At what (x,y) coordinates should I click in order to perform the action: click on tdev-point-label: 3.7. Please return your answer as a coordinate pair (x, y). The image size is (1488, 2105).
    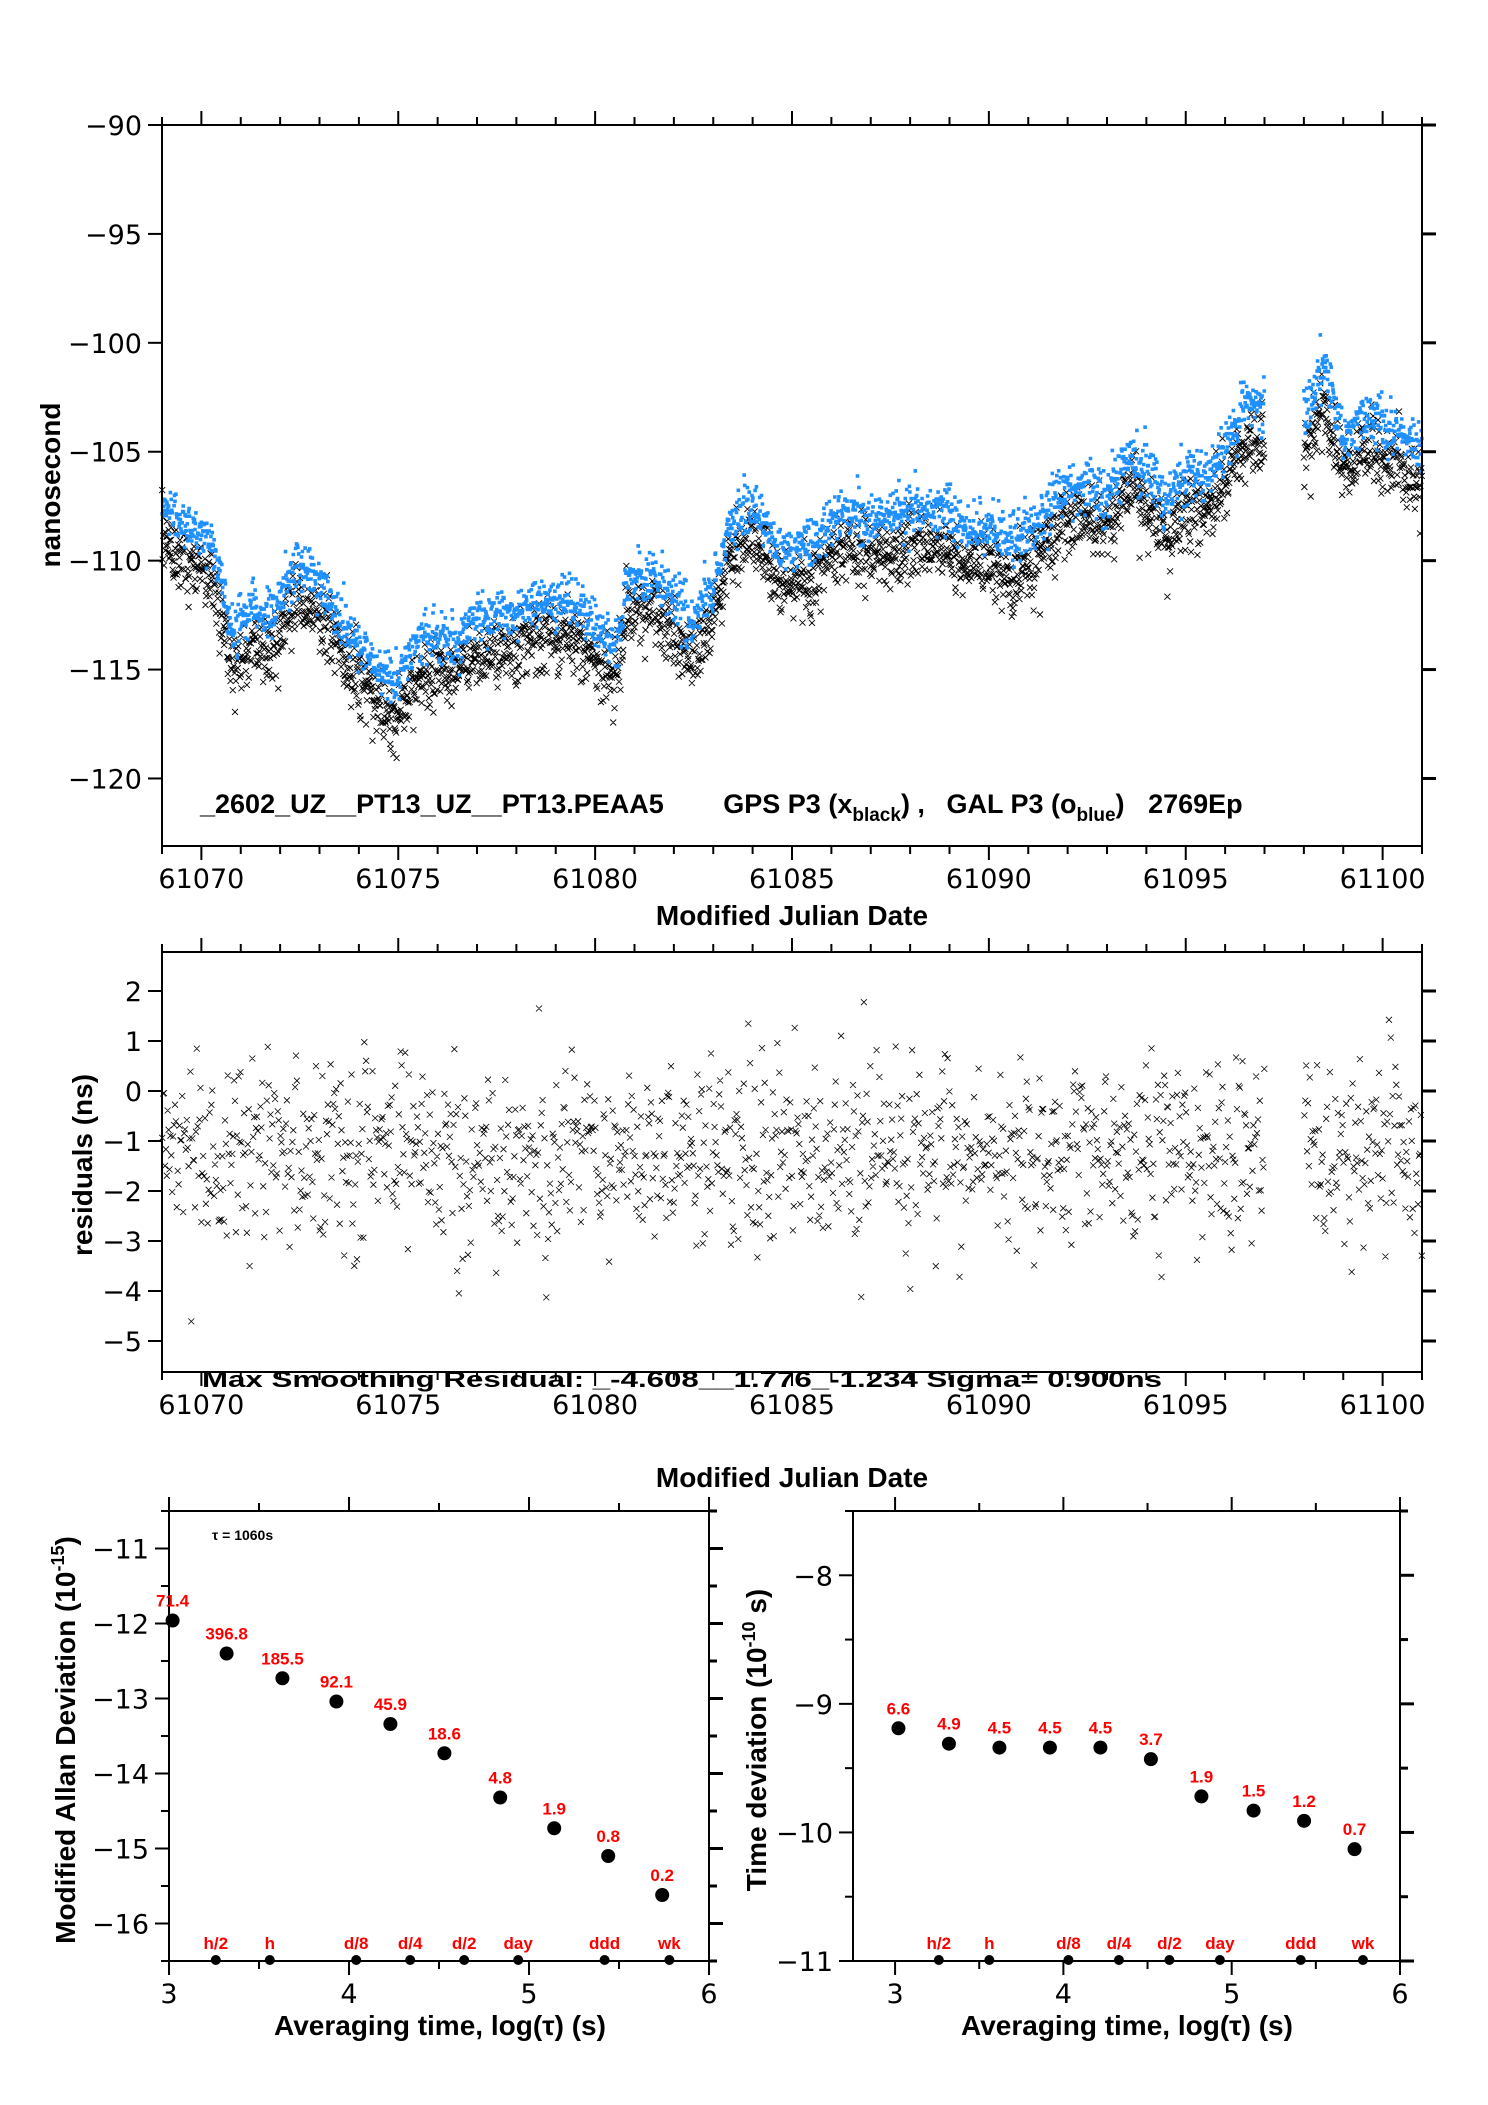
    Looking at the image, I should click on (1151, 1739).